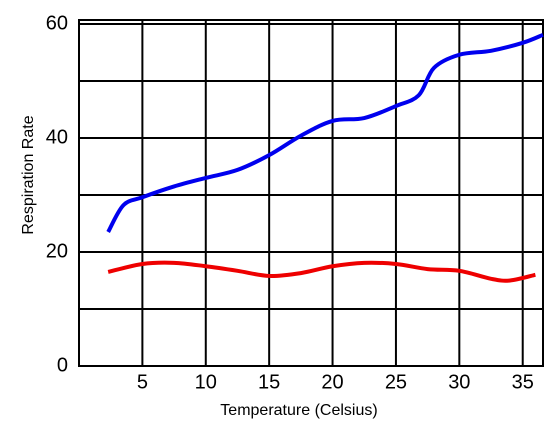 This screenshot has height=431, width=555. I want to click on y-tick-label: 60, so click(57, 23).